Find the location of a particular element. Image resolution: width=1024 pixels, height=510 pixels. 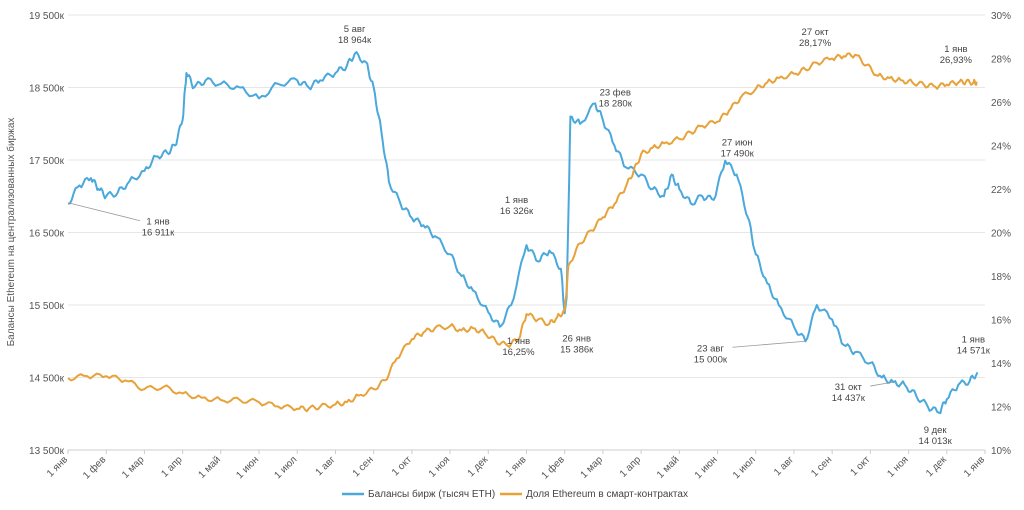

annotation-label: 18 964к is located at coordinates (355, 40).